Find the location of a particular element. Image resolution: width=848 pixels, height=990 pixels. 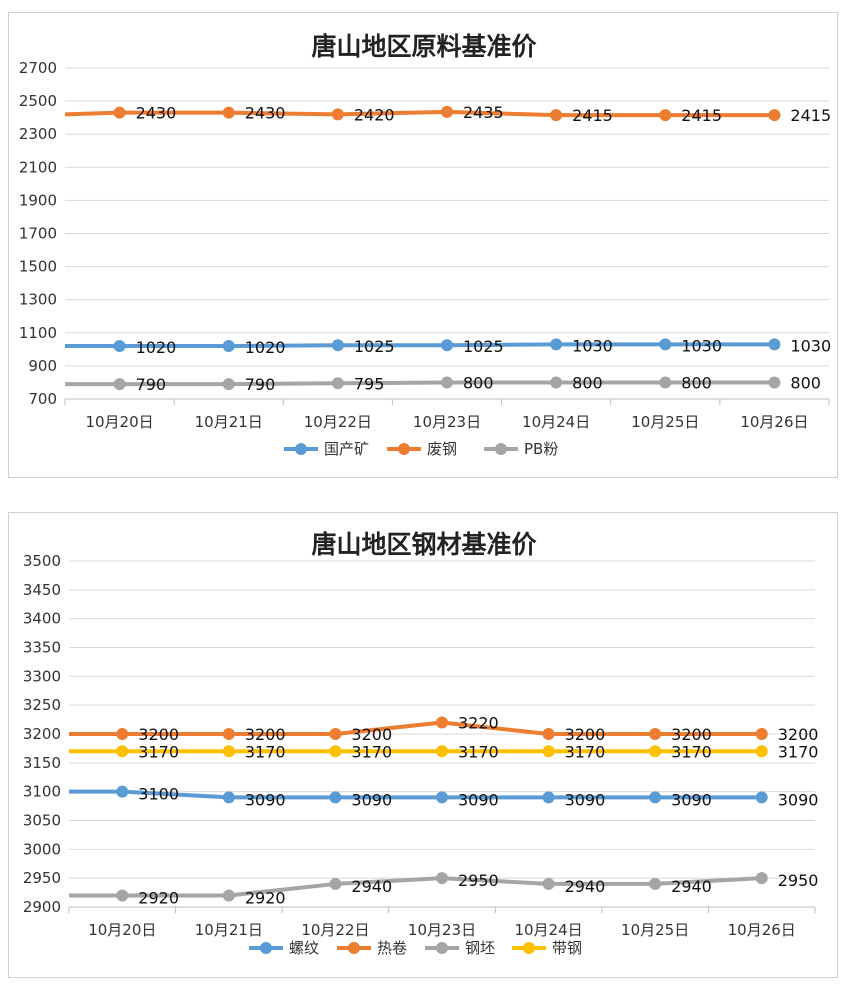

y-tick-label: 1700 is located at coordinates (38, 234).